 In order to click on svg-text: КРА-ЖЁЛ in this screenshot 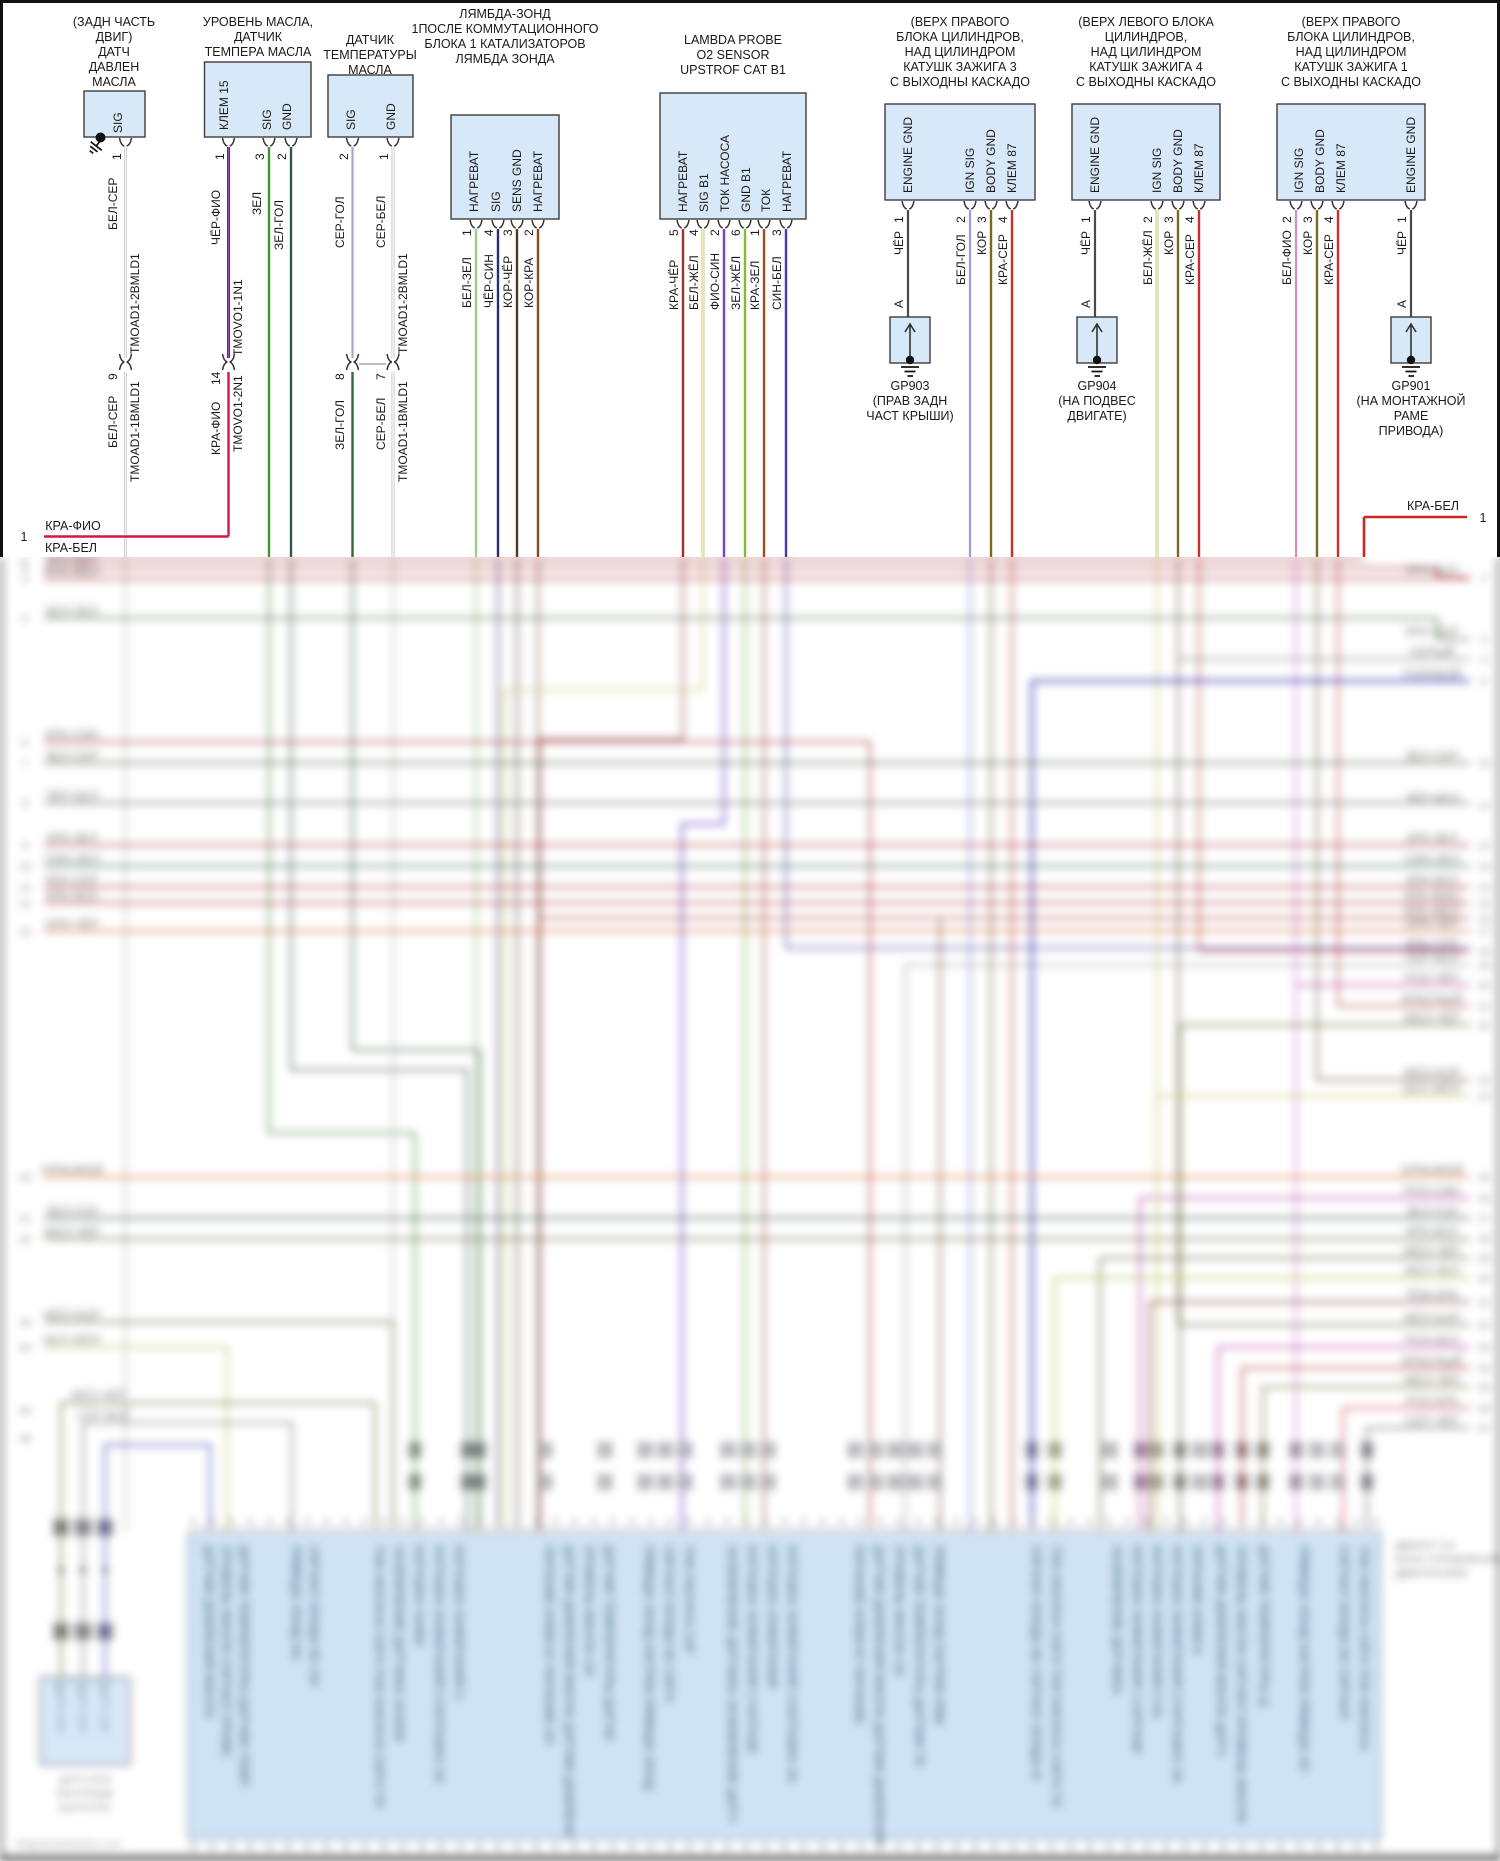, I will do `click(1431, 911)`.